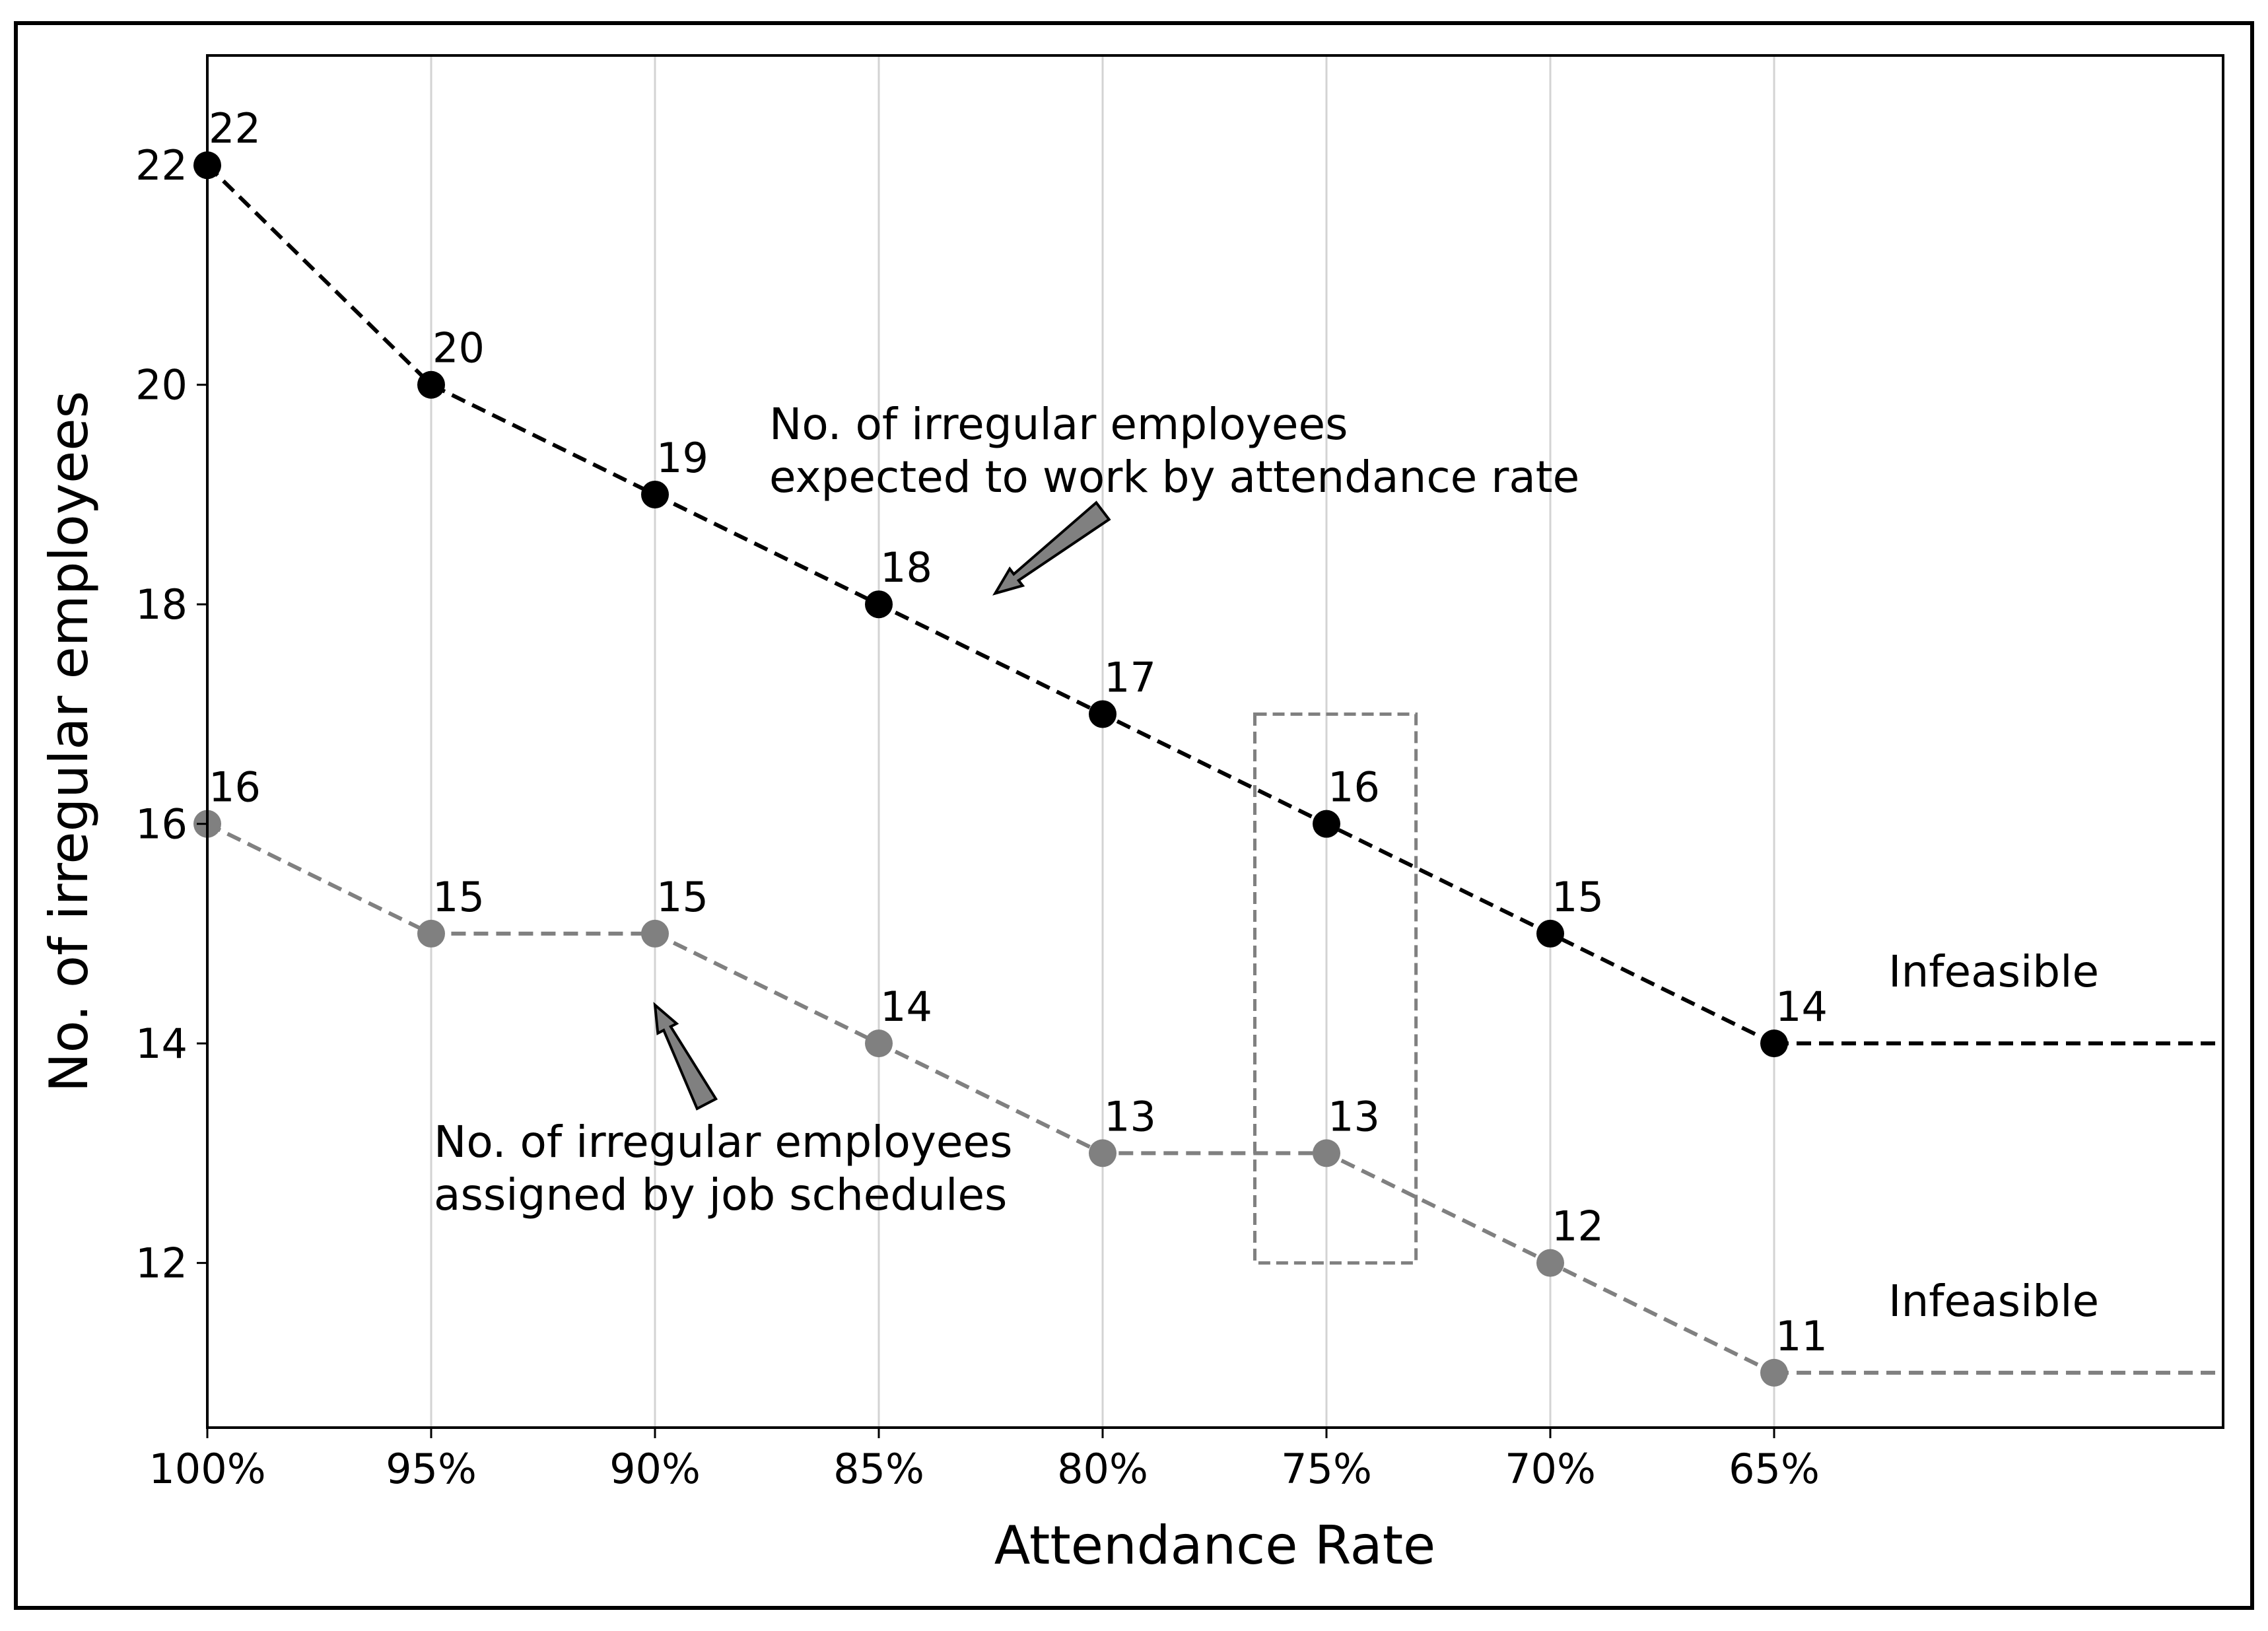 This screenshot has height=1631, width=2268. I want to click on x-tick-label: 80%, so click(1103, 1469).